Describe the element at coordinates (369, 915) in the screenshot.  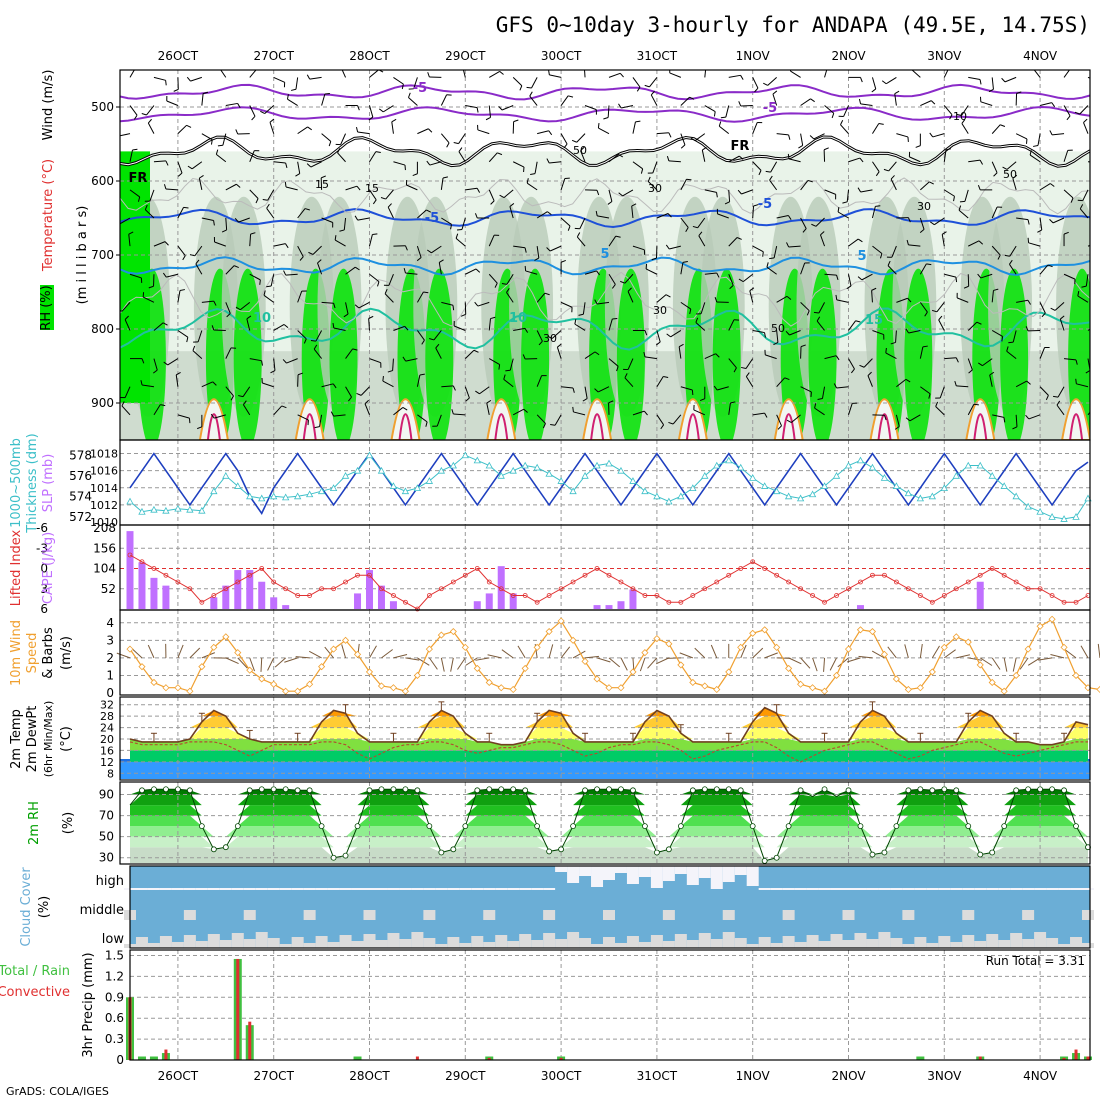
I see `cloud-mid-block` at that location.